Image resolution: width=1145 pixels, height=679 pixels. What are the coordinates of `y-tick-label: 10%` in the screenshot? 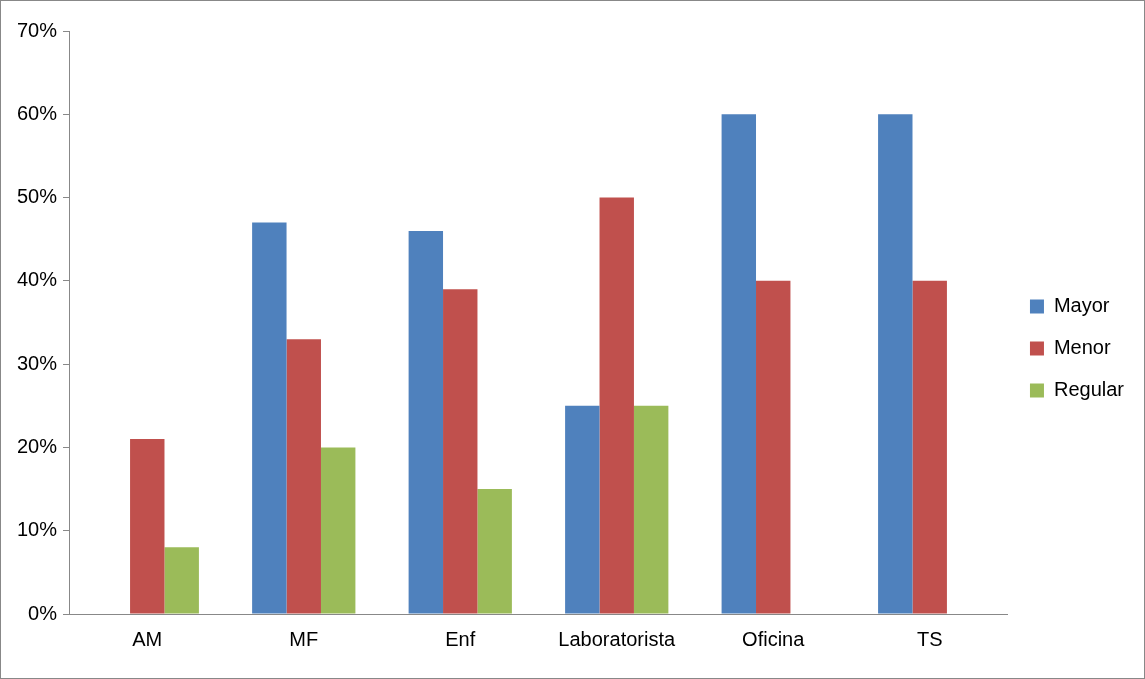 It's located at (37, 529).